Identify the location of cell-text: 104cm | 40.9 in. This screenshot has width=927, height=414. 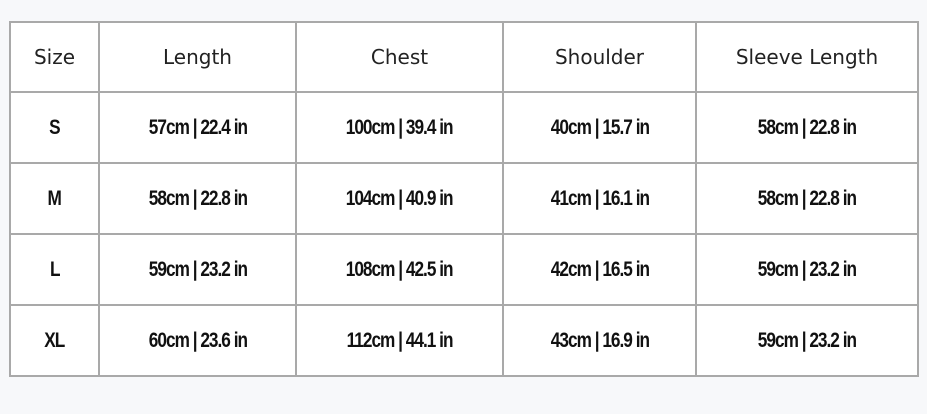
(400, 198).